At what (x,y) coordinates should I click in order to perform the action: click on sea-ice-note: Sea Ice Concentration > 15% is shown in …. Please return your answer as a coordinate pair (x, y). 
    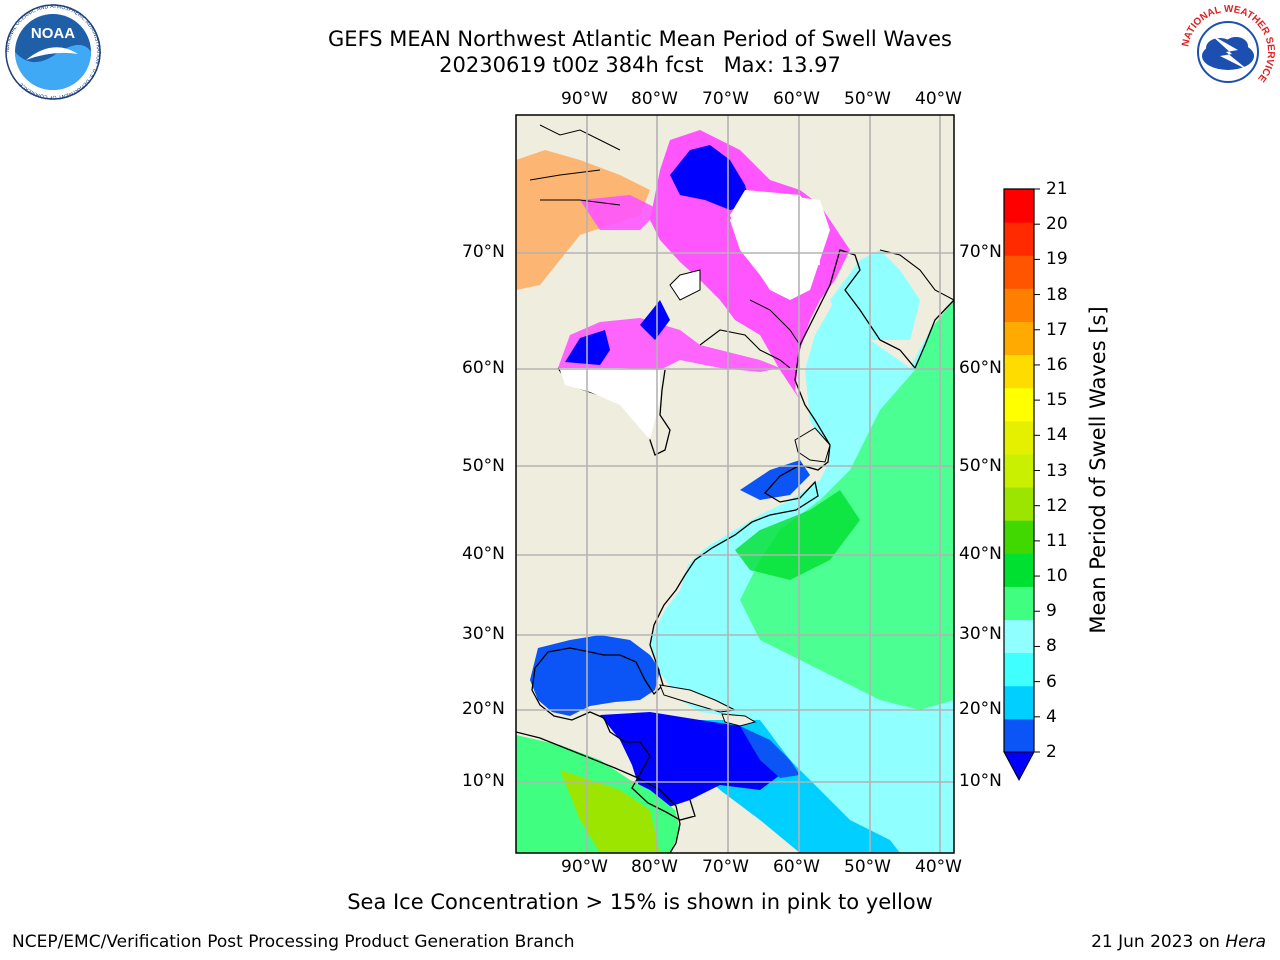
    Looking at the image, I should click on (640, 902).